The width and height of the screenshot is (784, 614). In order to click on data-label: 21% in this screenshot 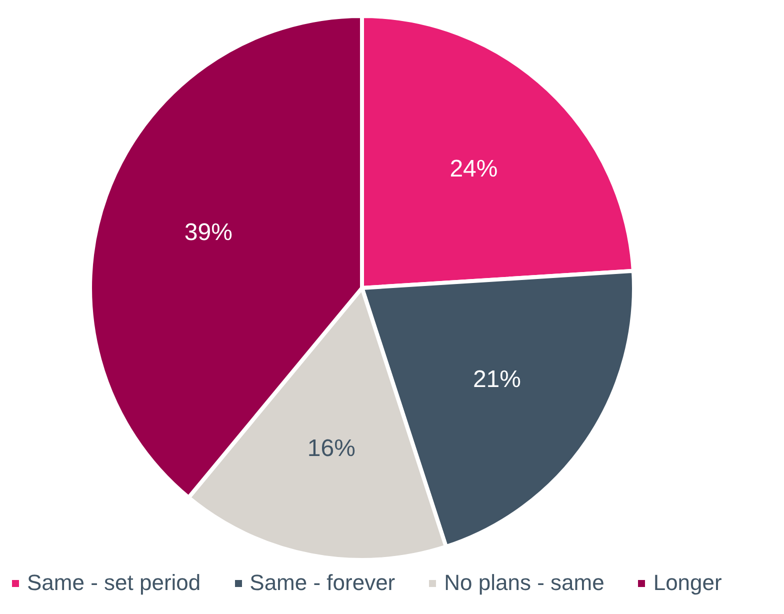, I will do `click(497, 380)`.